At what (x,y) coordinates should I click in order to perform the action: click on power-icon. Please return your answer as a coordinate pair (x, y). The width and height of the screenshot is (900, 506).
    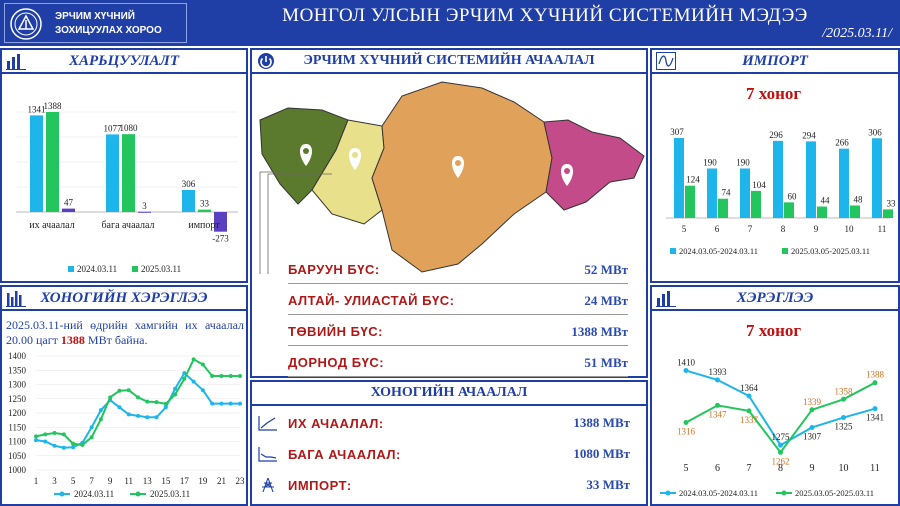
    Looking at the image, I should click on (266, 61).